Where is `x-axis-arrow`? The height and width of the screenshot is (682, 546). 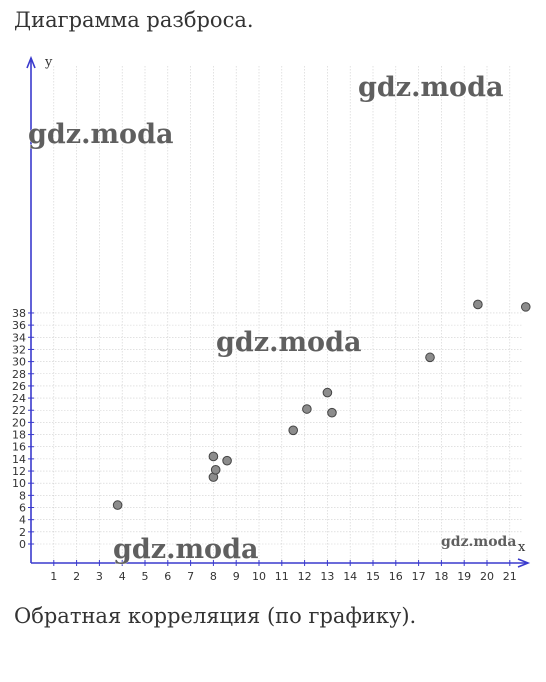
x-axis-arrow is located at coordinates (524, 563).